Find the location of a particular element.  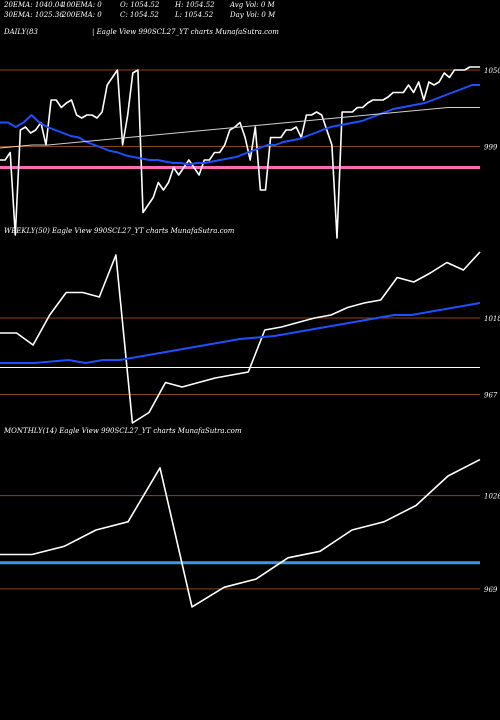

low-label-box: L: 1054.52 is located at coordinates (194, 15).